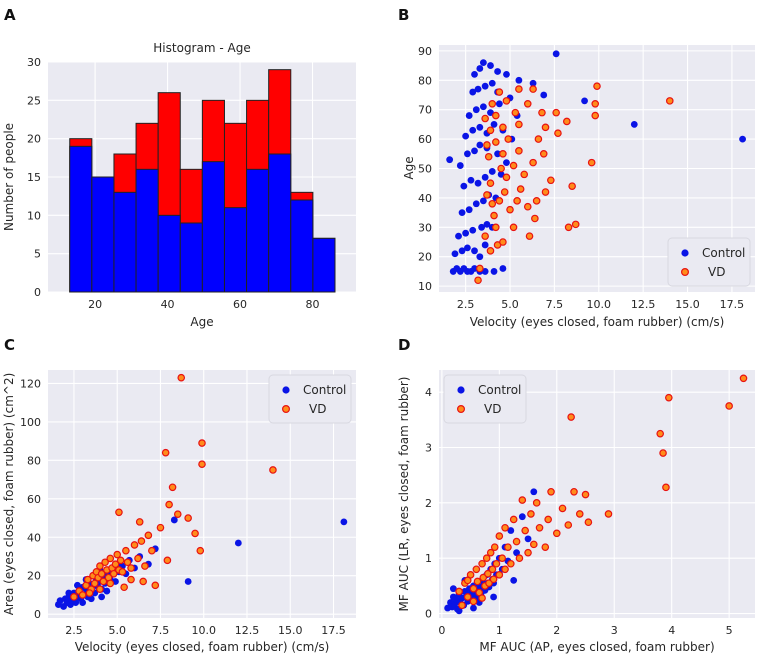  What do you see at coordinates (313, 304) in the screenshot?
I see `x-tick-label: 80` at bounding box center [313, 304].